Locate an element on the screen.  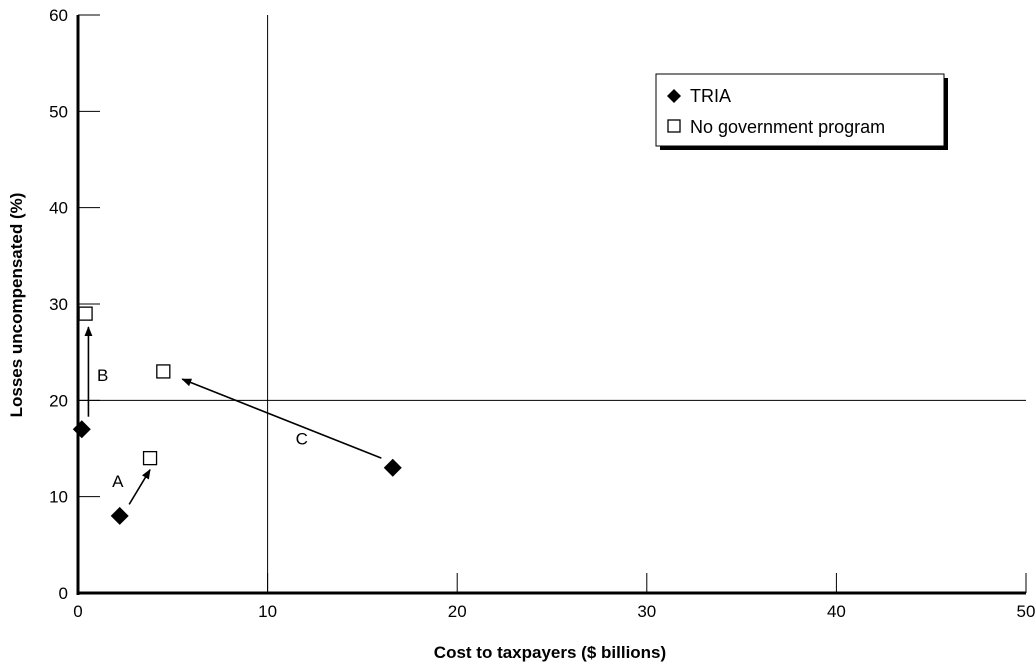
legend: TRIA No government program is located at coordinates (801, 111).